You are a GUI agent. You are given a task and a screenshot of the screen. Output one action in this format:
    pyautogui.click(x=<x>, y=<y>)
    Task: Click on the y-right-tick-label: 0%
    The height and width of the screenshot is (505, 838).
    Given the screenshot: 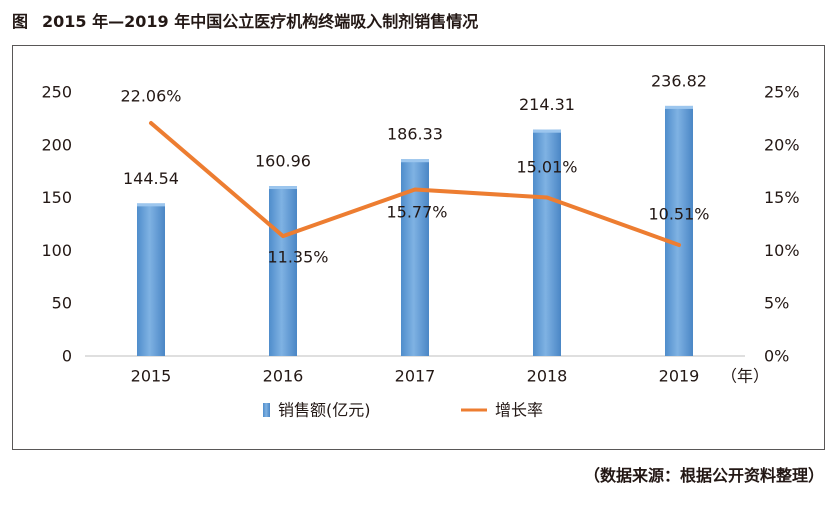 What is the action you would take?
    pyautogui.click(x=776, y=356)
    